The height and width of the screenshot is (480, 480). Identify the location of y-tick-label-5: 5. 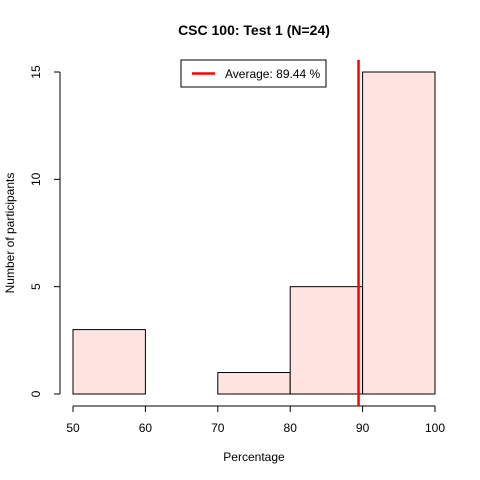
(36, 286).